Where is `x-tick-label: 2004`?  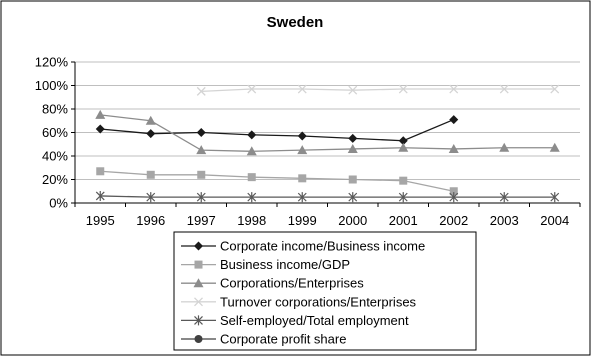
x-tick-label: 2004 is located at coordinates (554, 220).